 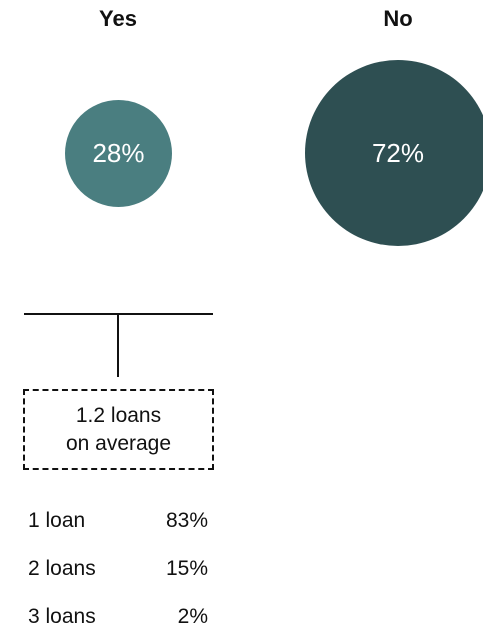 I want to click on distribution-label: 1 loan, so click(x=57, y=520).